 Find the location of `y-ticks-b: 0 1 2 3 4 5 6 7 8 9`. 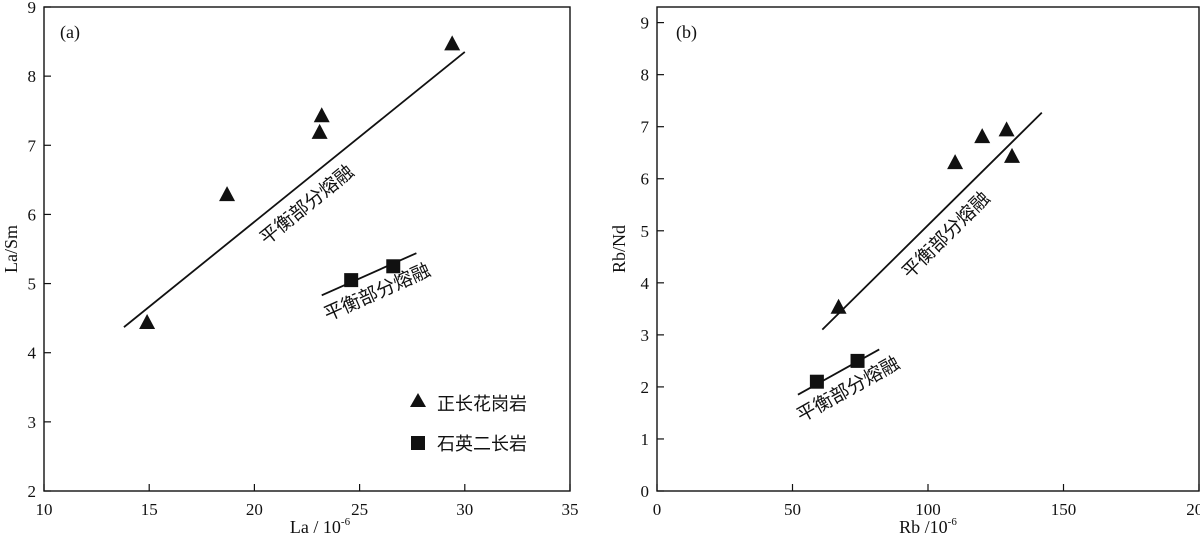

y-ticks-b: 0 1 2 3 4 5 6 7 8 9 is located at coordinates (652, 257).